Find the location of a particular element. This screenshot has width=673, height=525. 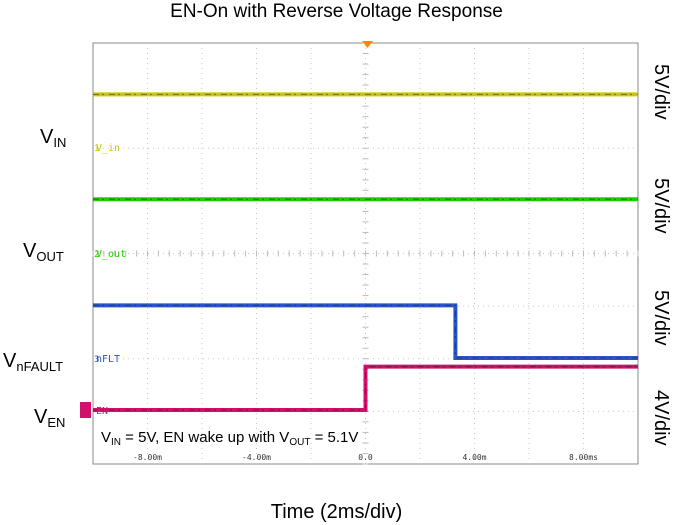

x-tick-label: 0.0 is located at coordinates (365, 457).